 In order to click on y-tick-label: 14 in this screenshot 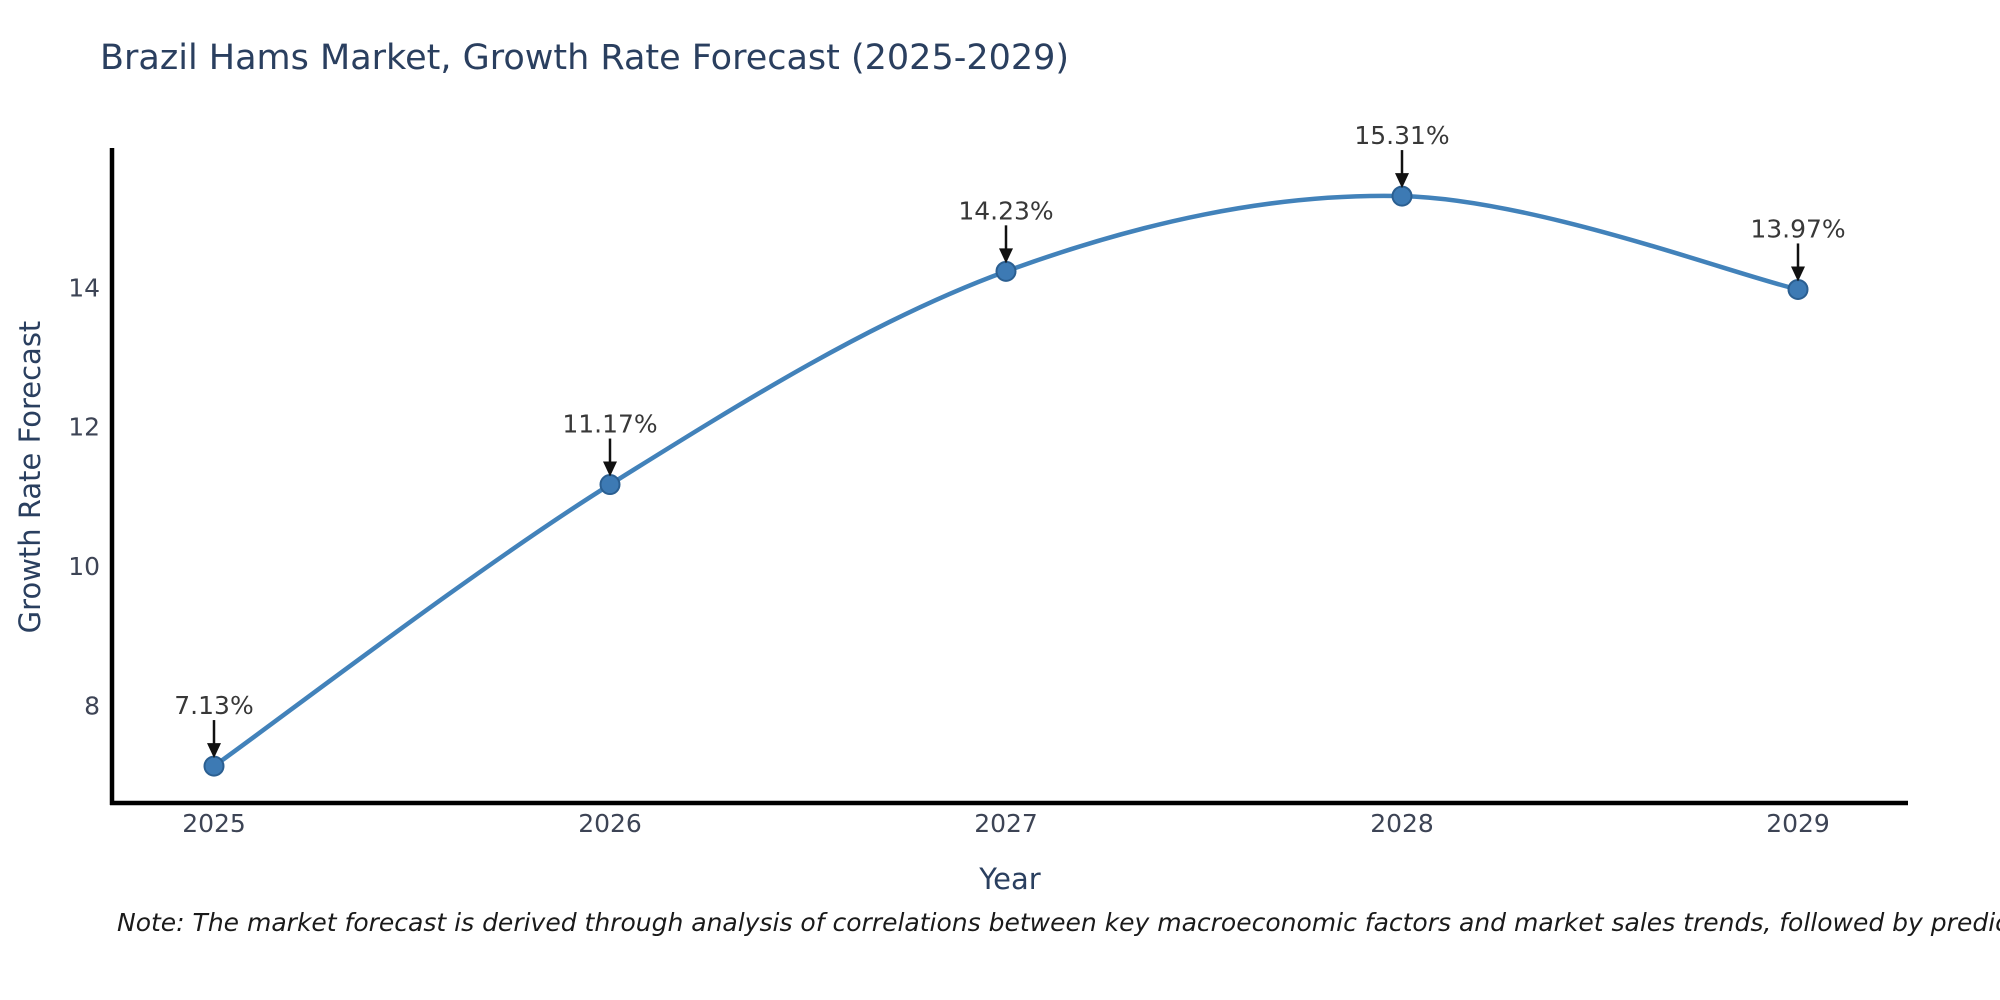, I will do `click(84, 287)`.